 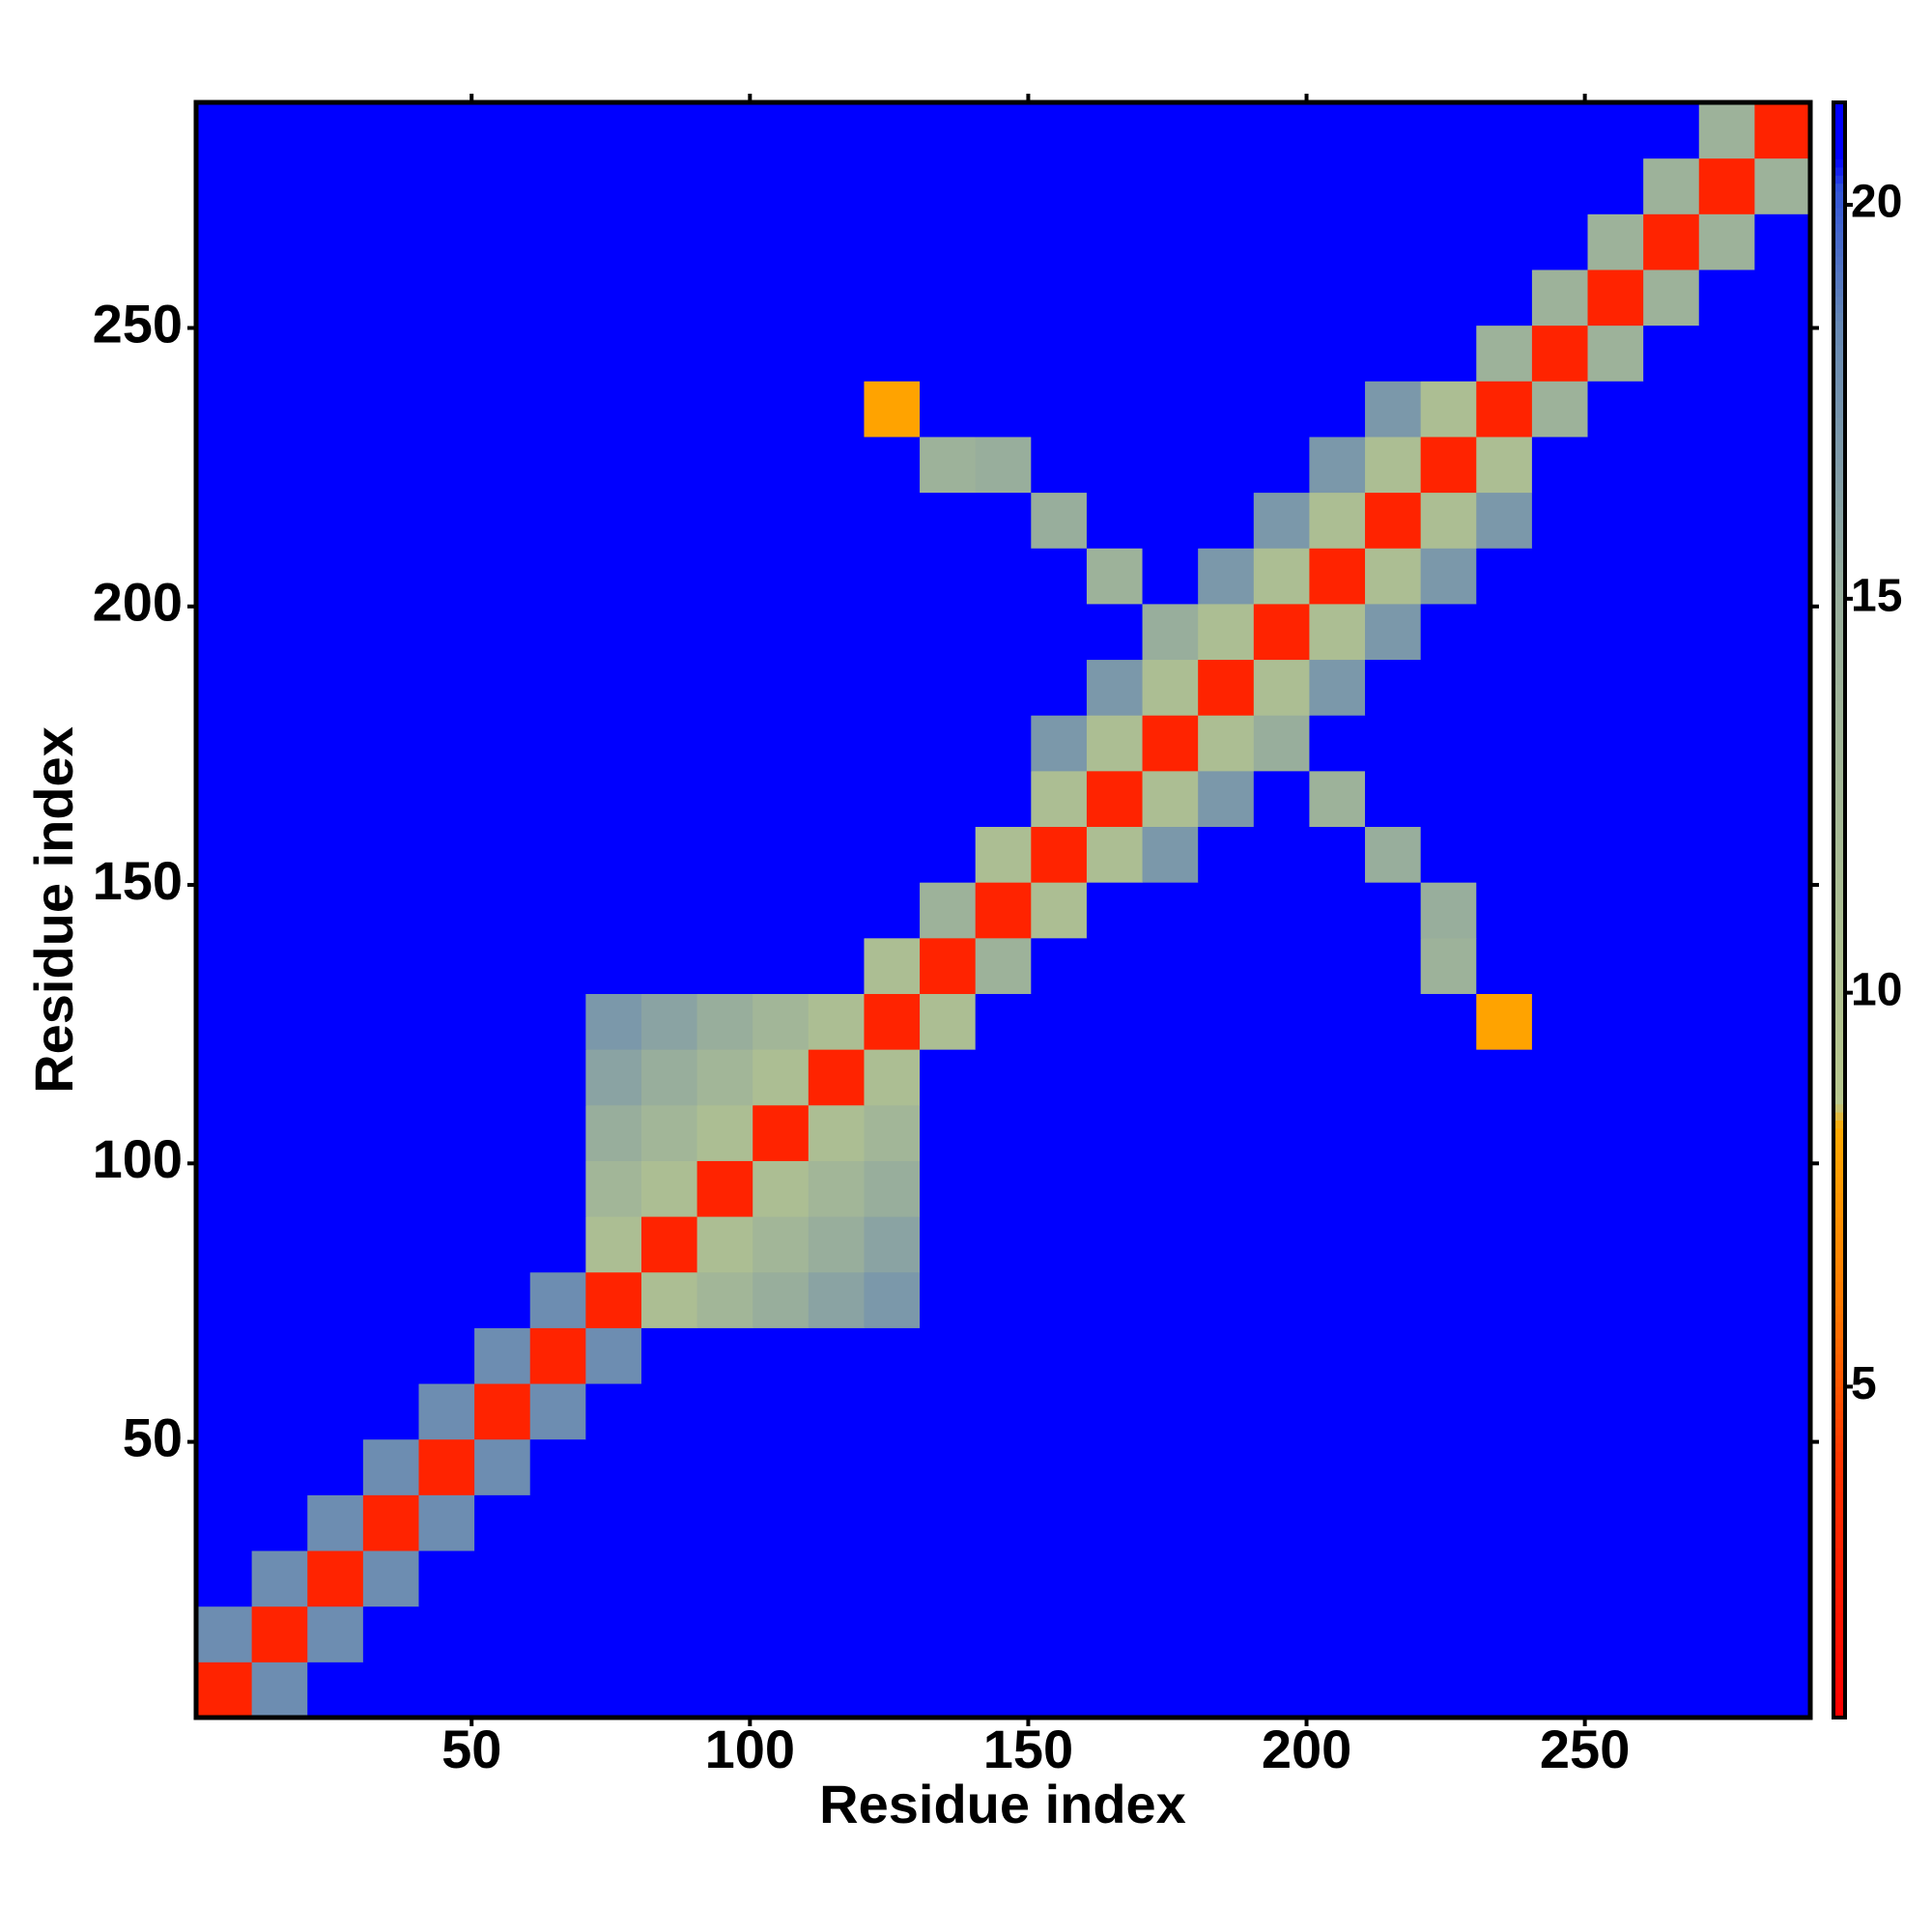 I want to click on x-tick-label: 50, so click(x=471, y=1749).